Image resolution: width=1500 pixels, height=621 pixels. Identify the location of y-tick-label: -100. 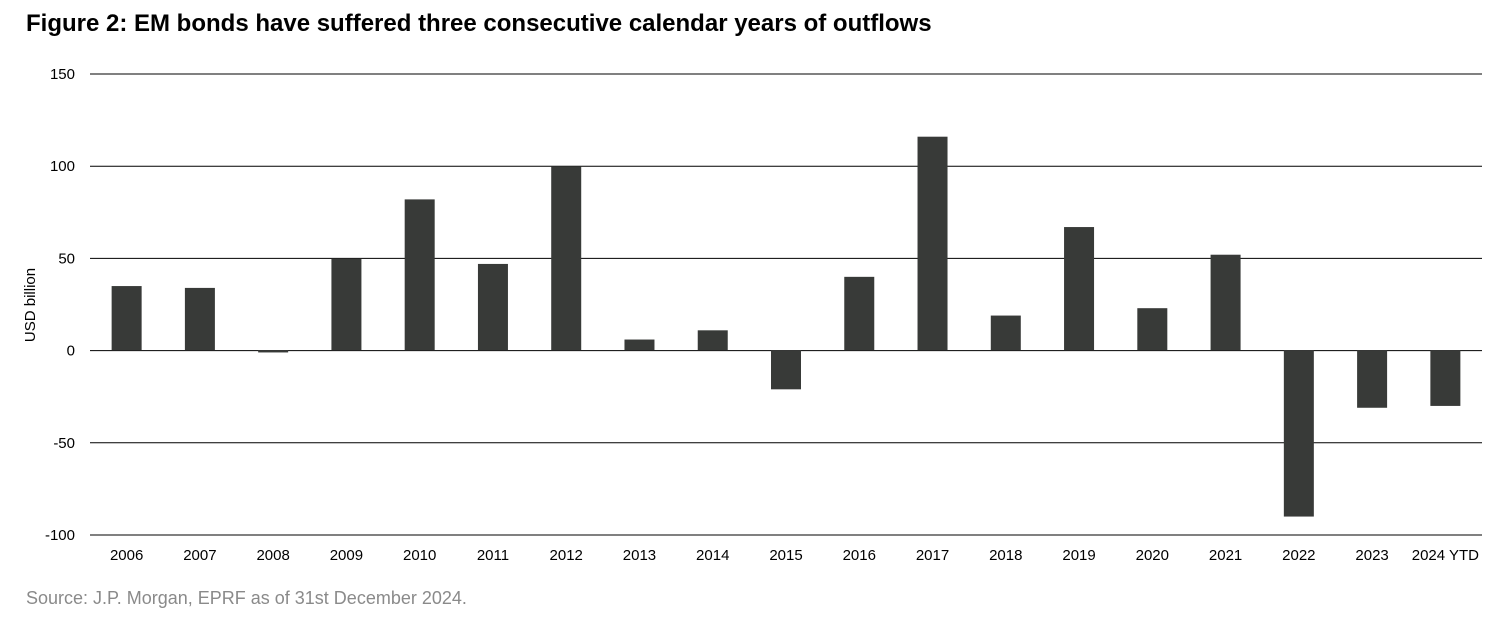
(60, 535).